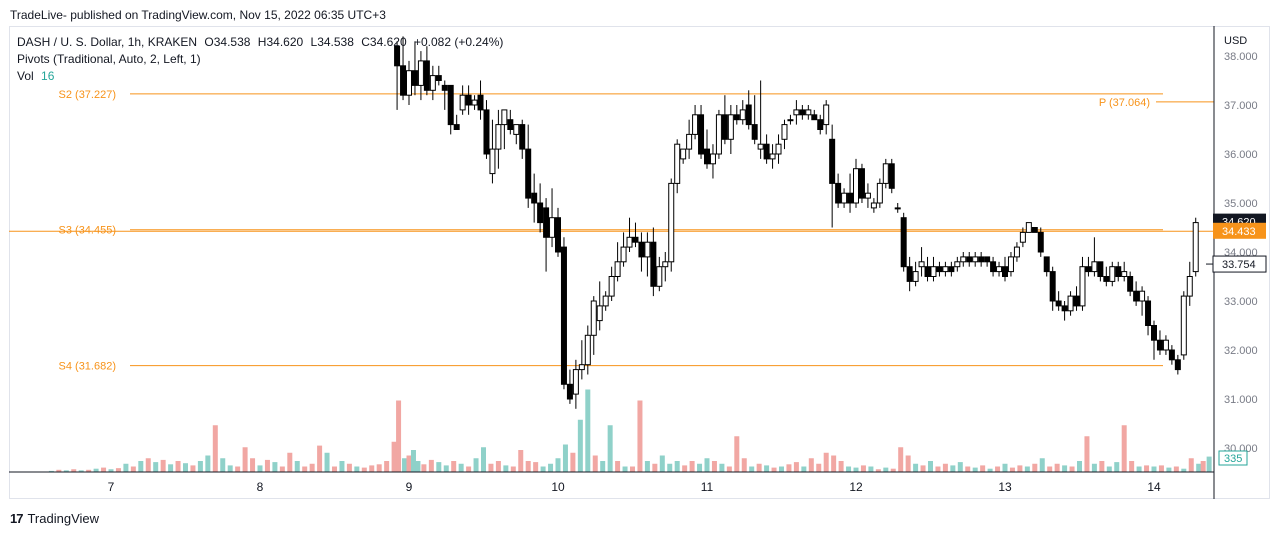  Describe the element at coordinates (111, 487) in the screenshot. I see `x-tick-label: 7` at that location.